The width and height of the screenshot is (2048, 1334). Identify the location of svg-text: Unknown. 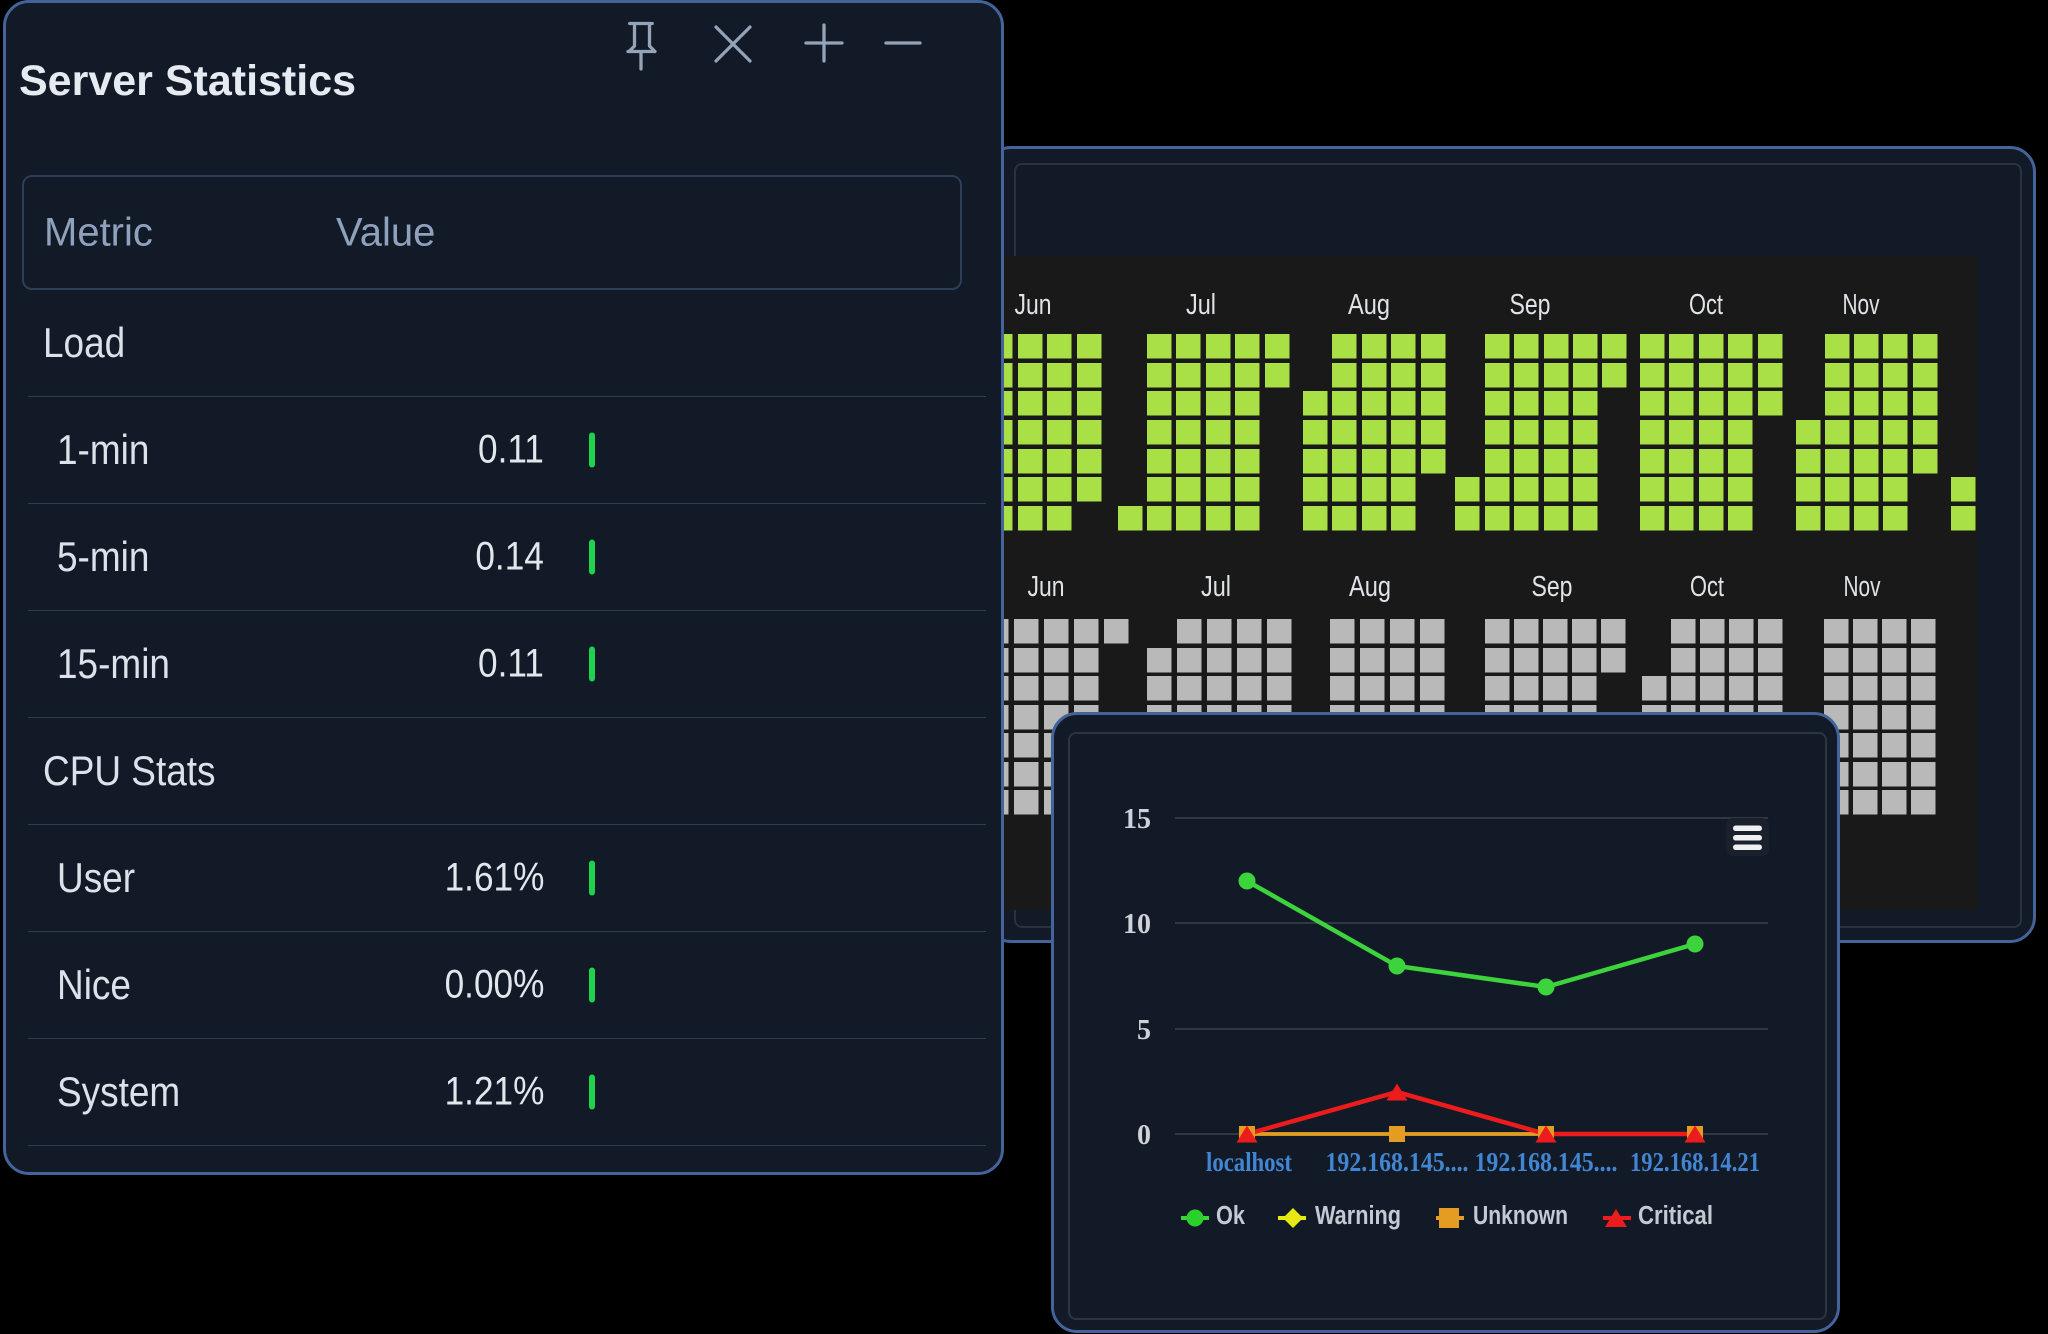
(1520, 1216).